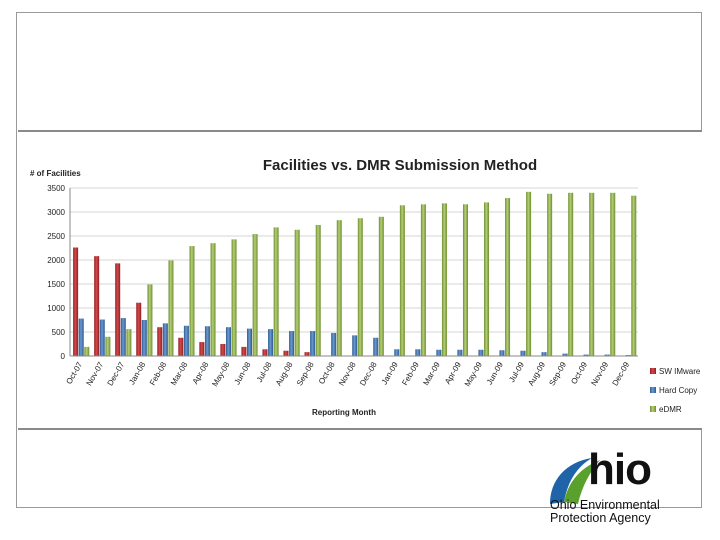 The image size is (720, 540). Describe the element at coordinates (473, 374) in the screenshot. I see `x-tick-label: May-09` at that location.